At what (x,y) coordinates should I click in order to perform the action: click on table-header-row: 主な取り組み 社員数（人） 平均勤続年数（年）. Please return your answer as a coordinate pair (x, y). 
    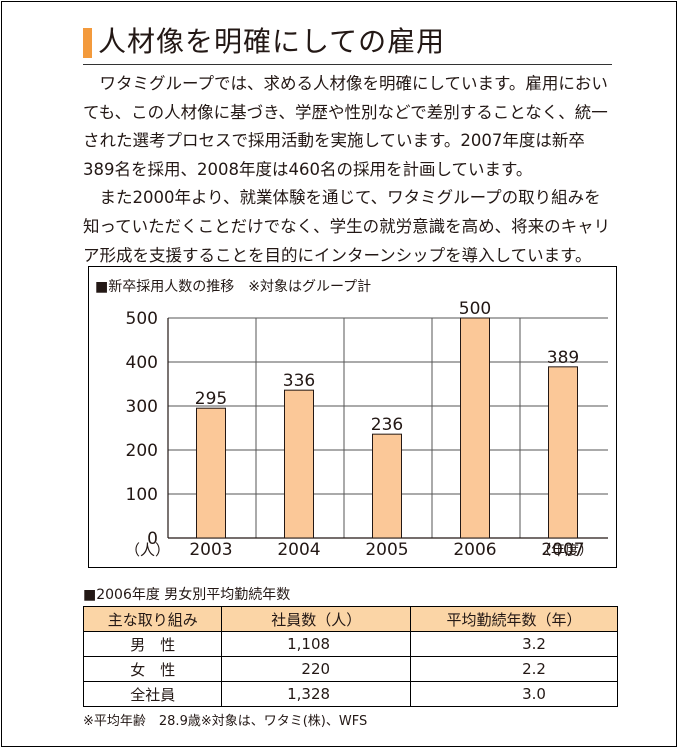
    Looking at the image, I should click on (350, 619).